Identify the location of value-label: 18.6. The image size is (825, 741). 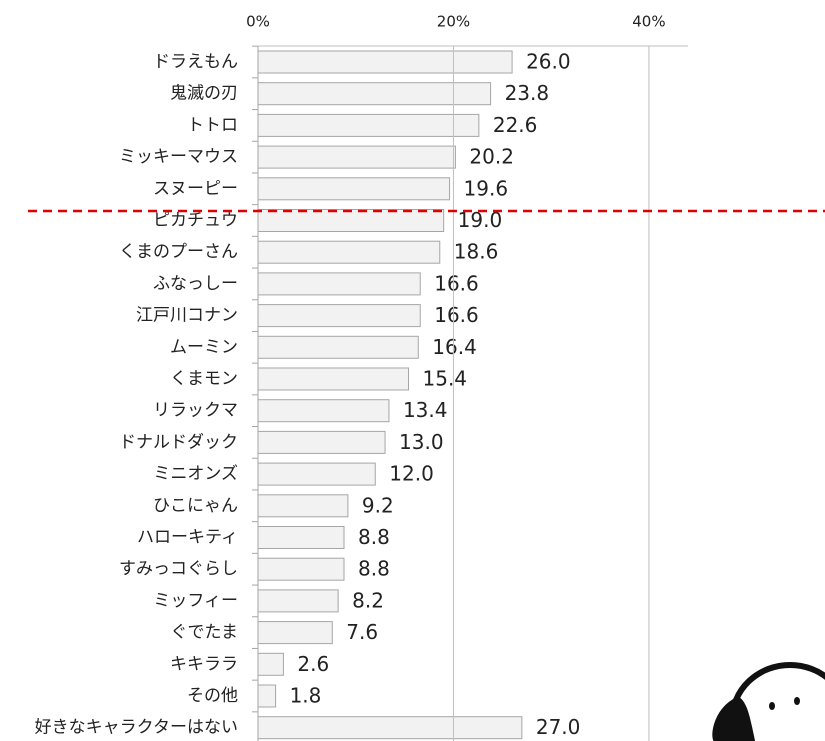
(476, 252).